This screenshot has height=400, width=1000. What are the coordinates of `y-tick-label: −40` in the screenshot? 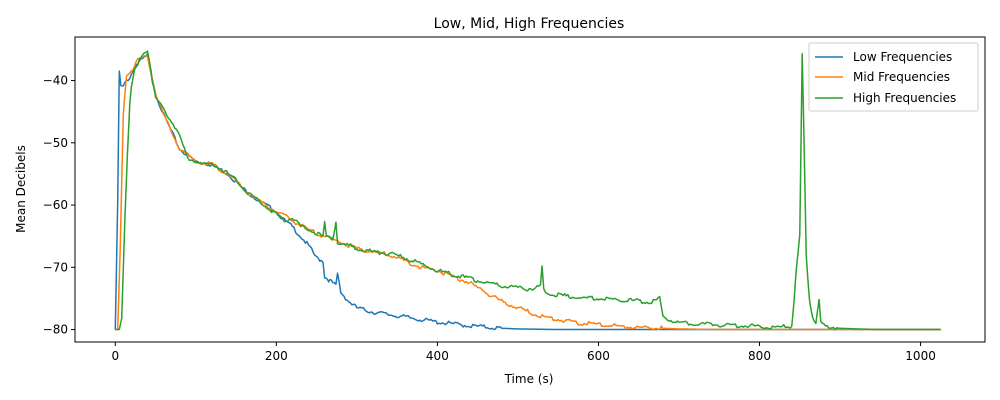 It's located at (55, 81).